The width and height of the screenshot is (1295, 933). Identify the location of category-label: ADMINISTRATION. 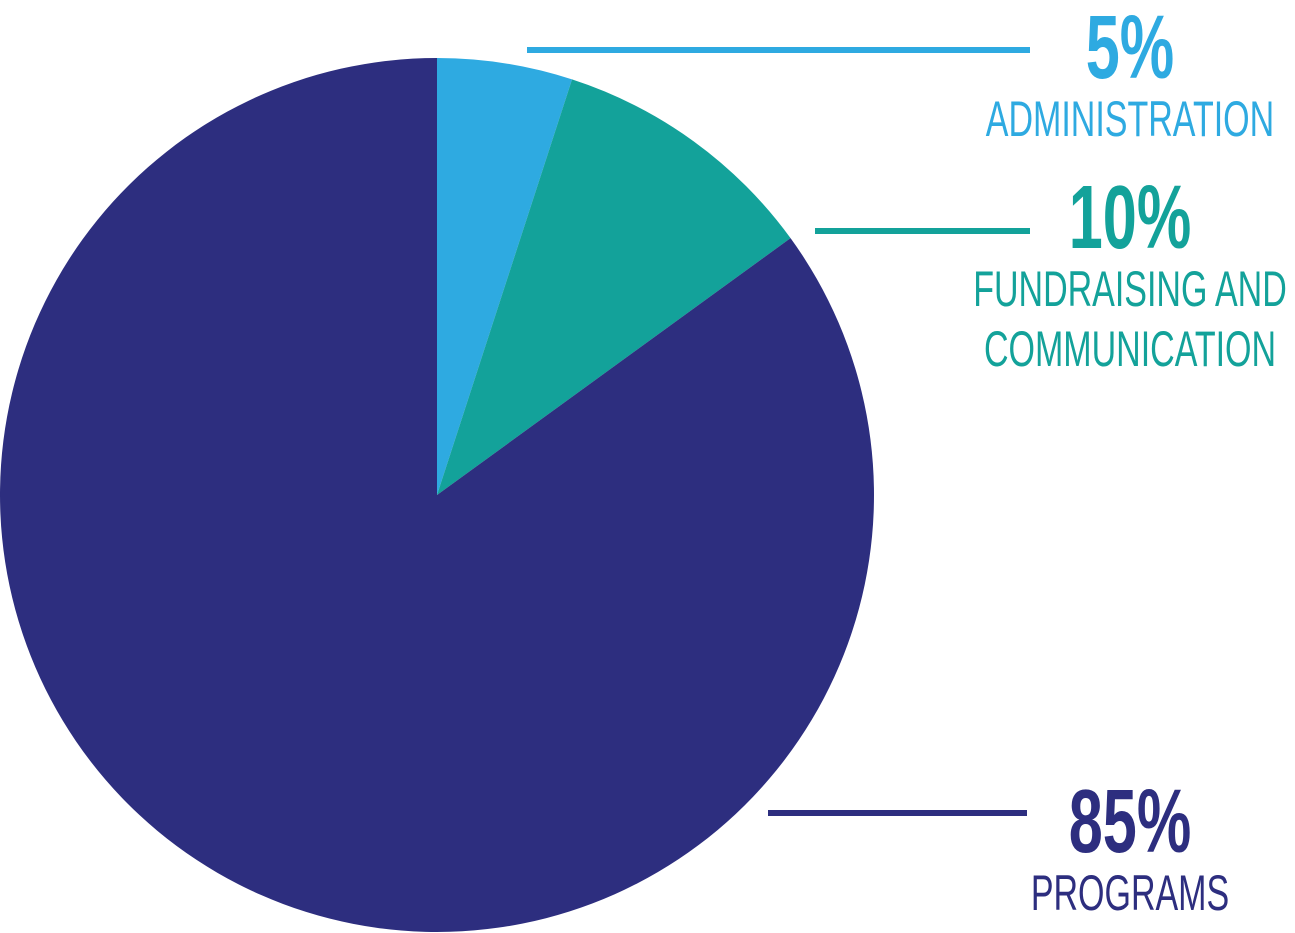
(1130, 119).